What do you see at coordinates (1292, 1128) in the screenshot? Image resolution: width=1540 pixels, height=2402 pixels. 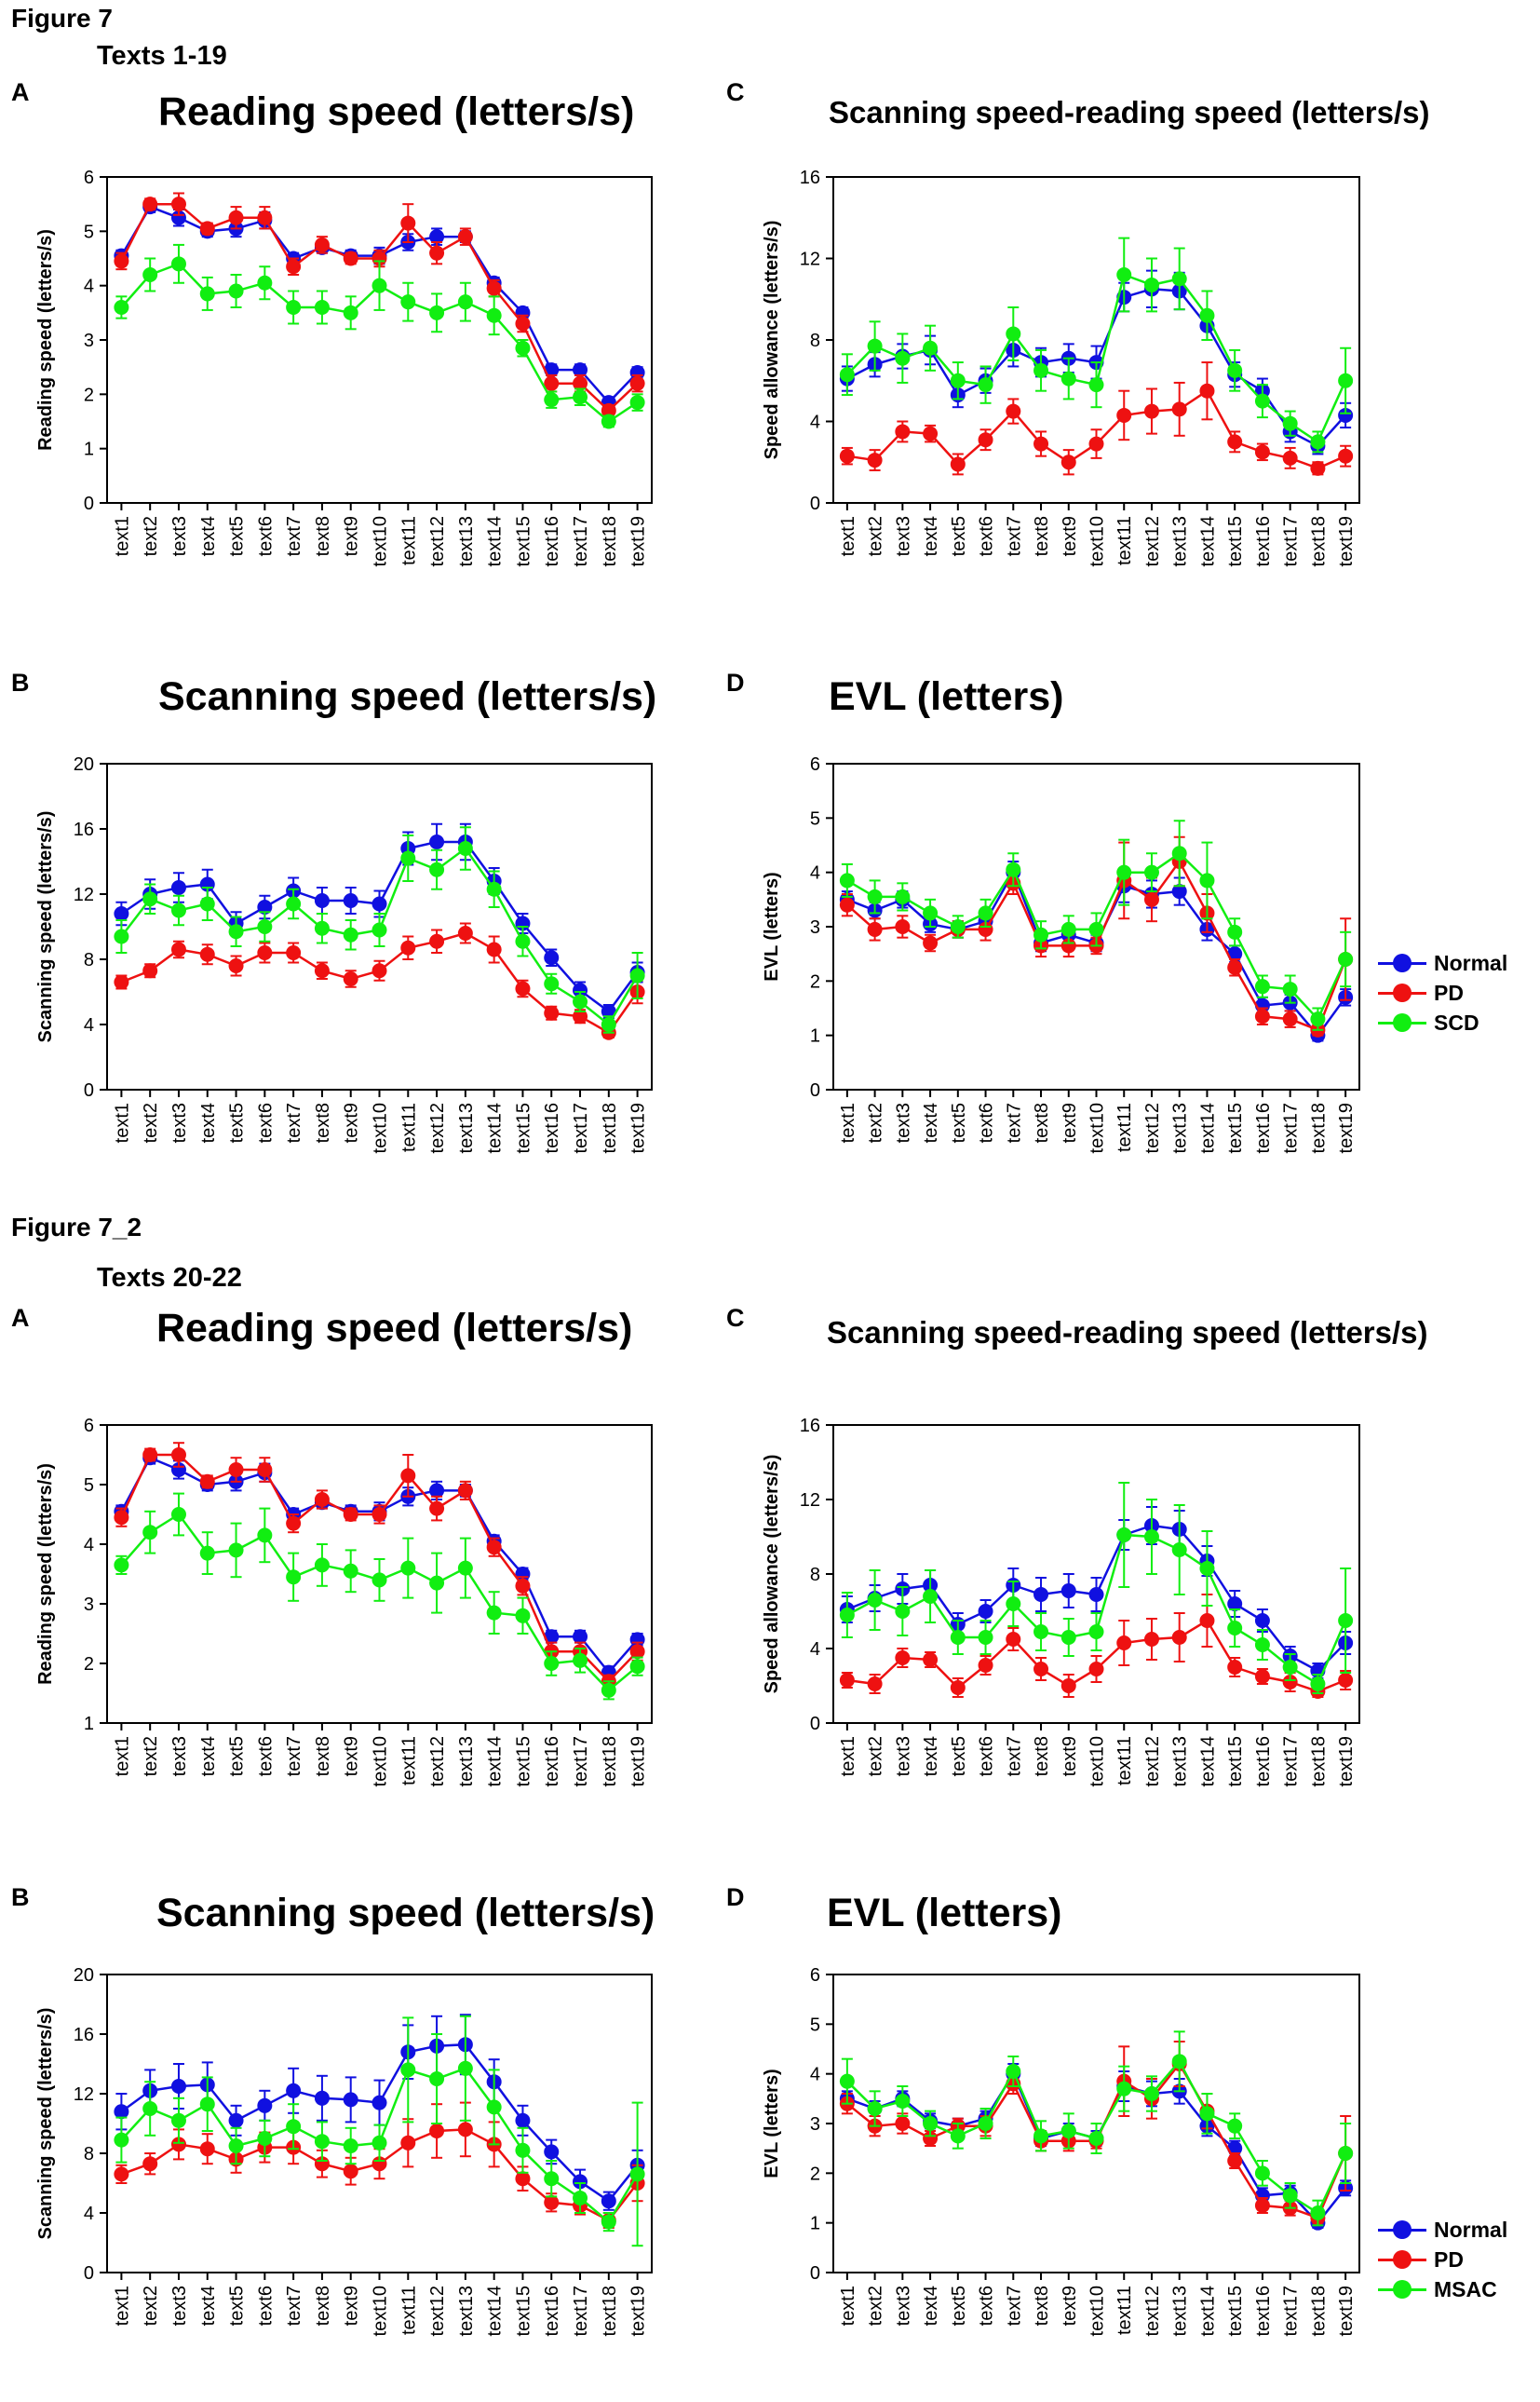 I see `x-tick-label: text17` at bounding box center [1292, 1128].